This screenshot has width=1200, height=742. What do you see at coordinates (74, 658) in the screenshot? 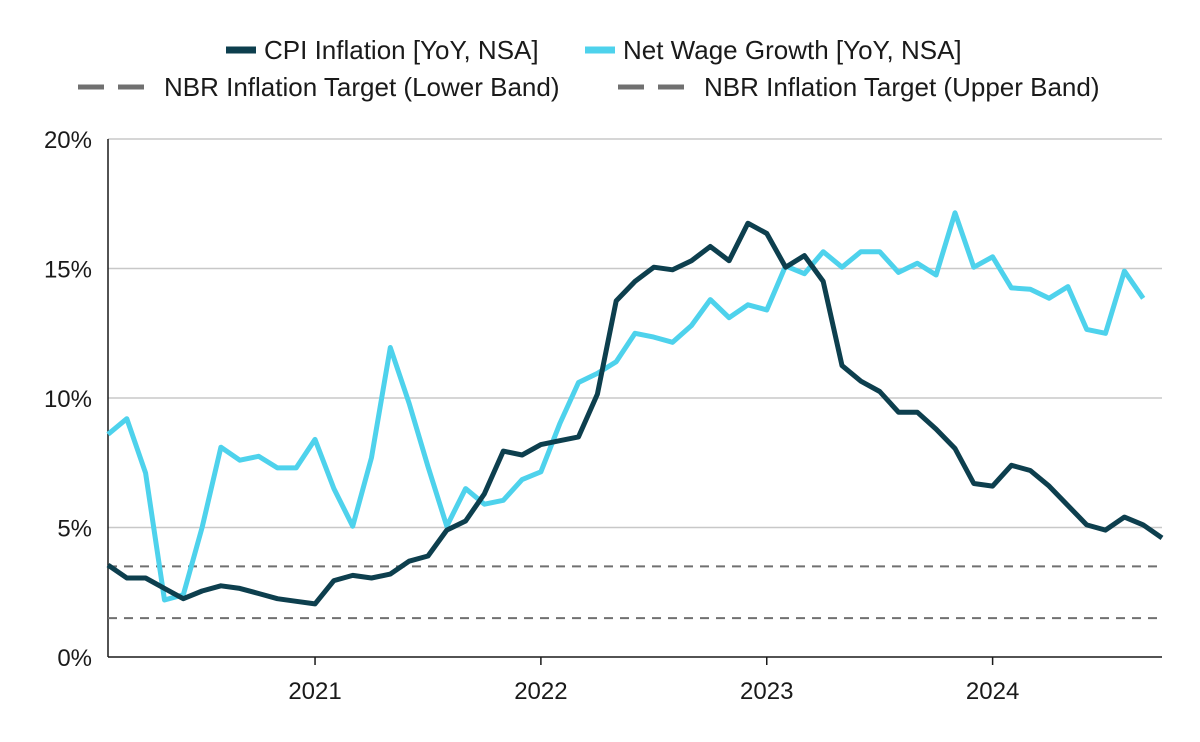
I see `y-tick-label: 0%` at bounding box center [74, 658].